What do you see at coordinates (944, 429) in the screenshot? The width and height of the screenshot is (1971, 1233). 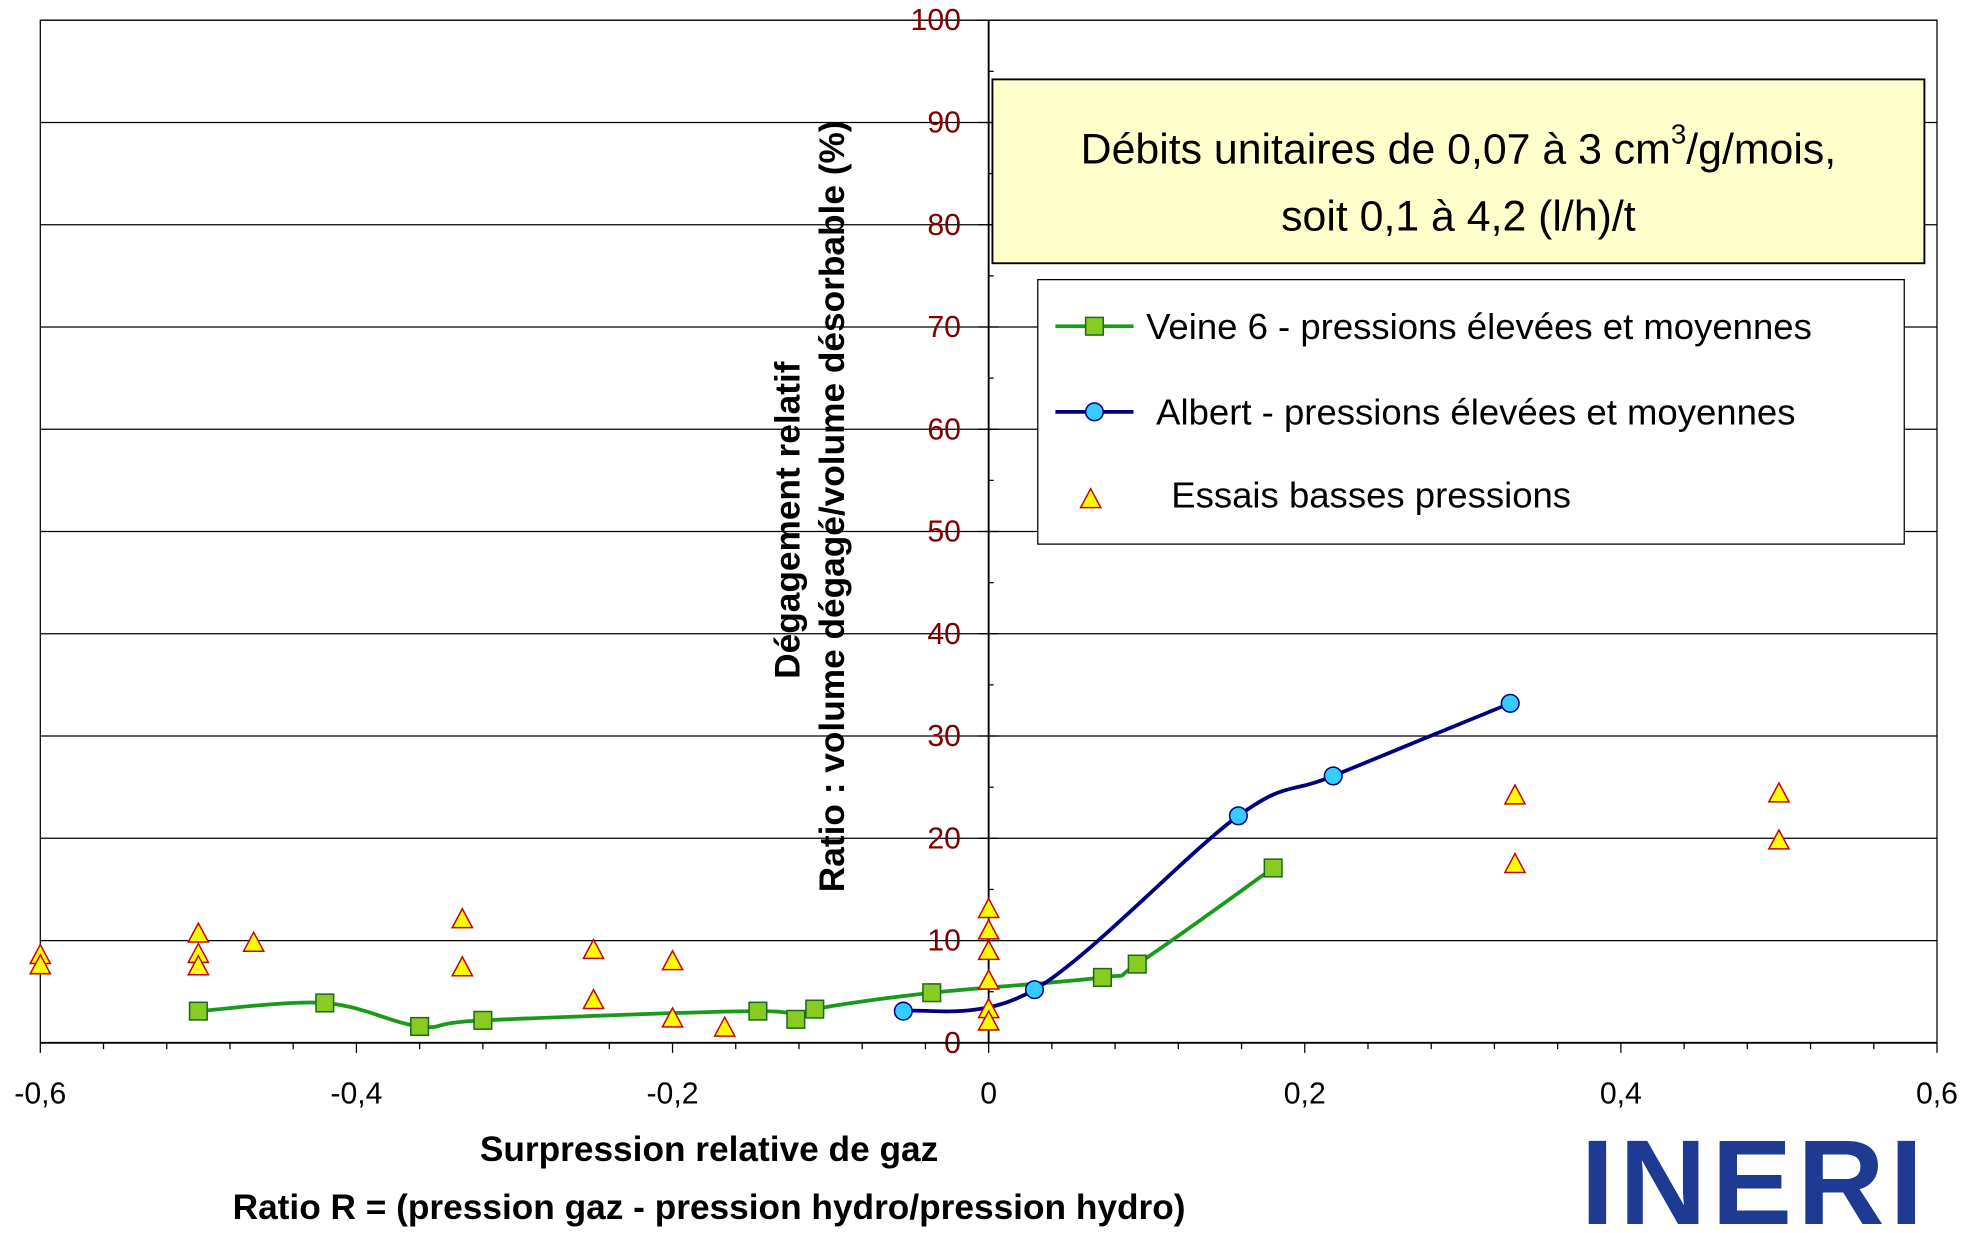 I see `y-tick-label: 60` at bounding box center [944, 429].